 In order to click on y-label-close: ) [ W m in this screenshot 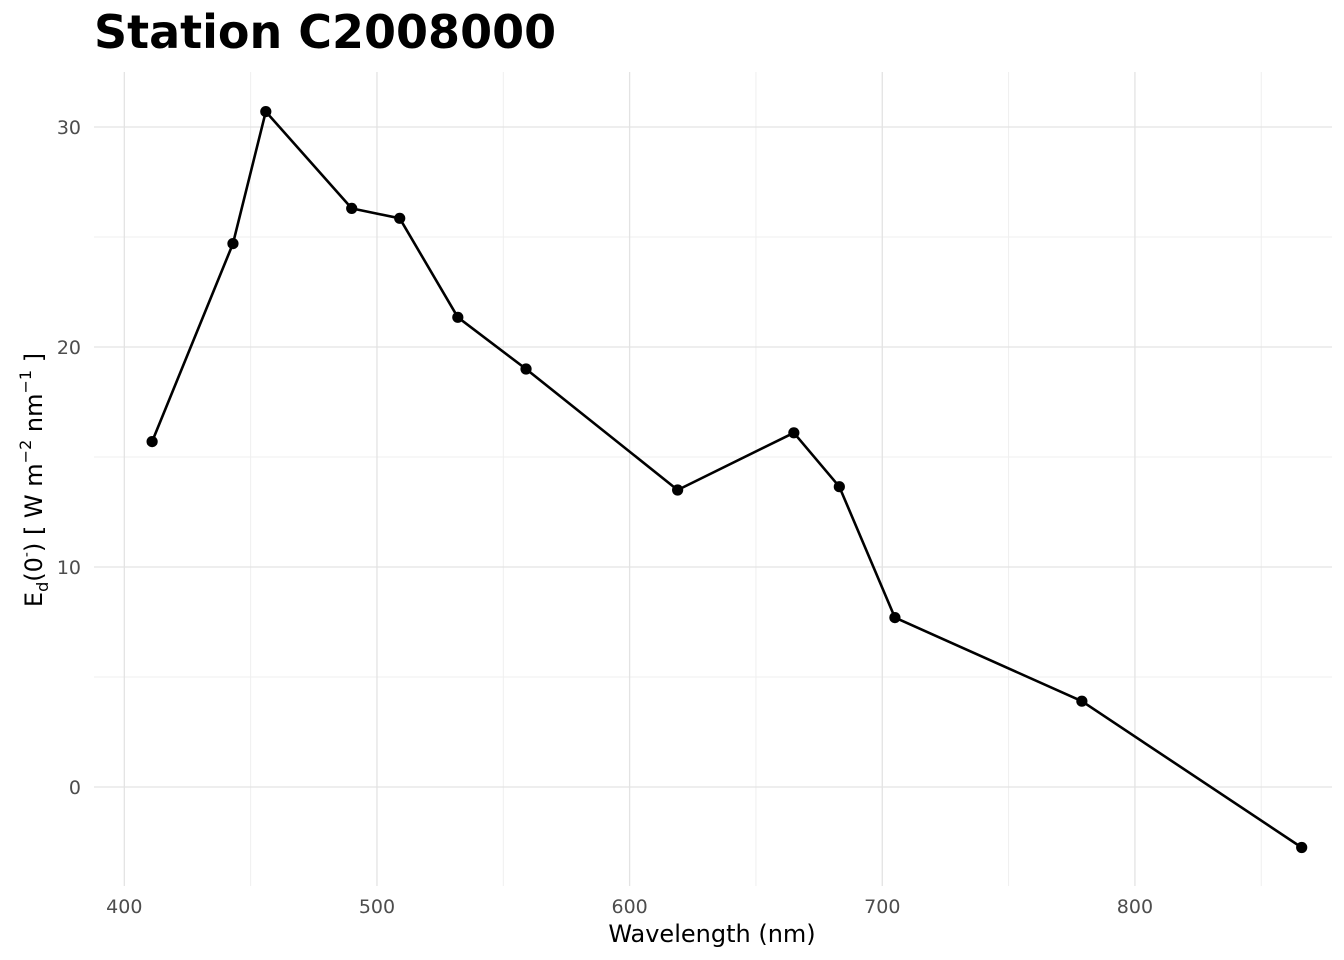, I will do `click(34, 507)`.